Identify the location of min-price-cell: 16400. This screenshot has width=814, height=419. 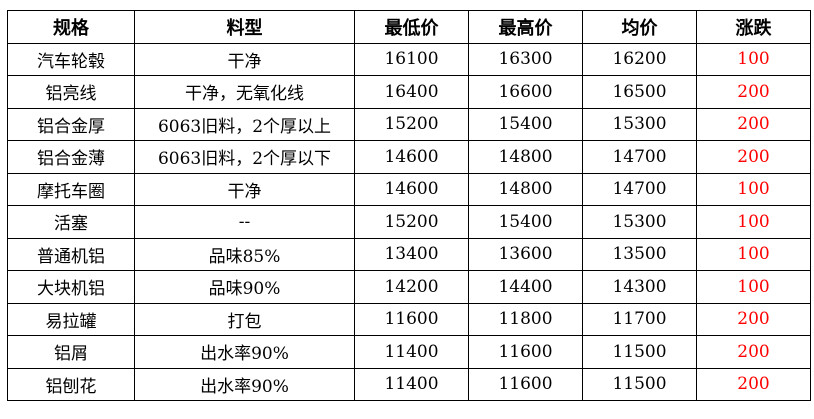
(411, 92).